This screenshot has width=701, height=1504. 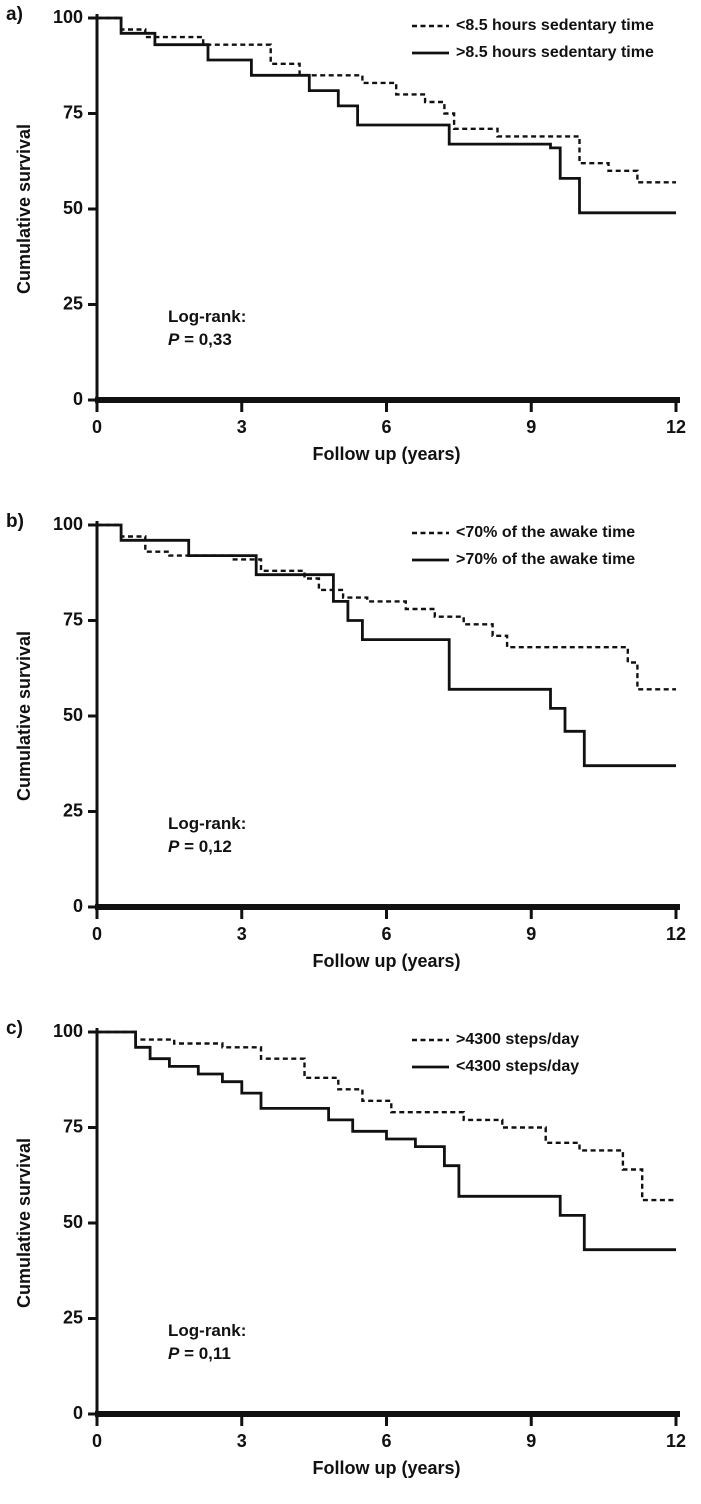 What do you see at coordinates (14, 1028) in the screenshot?
I see `panel-label-c: c)` at bounding box center [14, 1028].